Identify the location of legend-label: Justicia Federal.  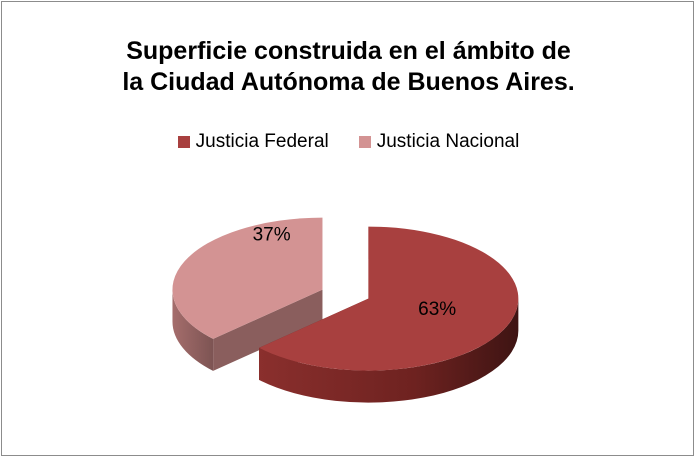
(262, 141).